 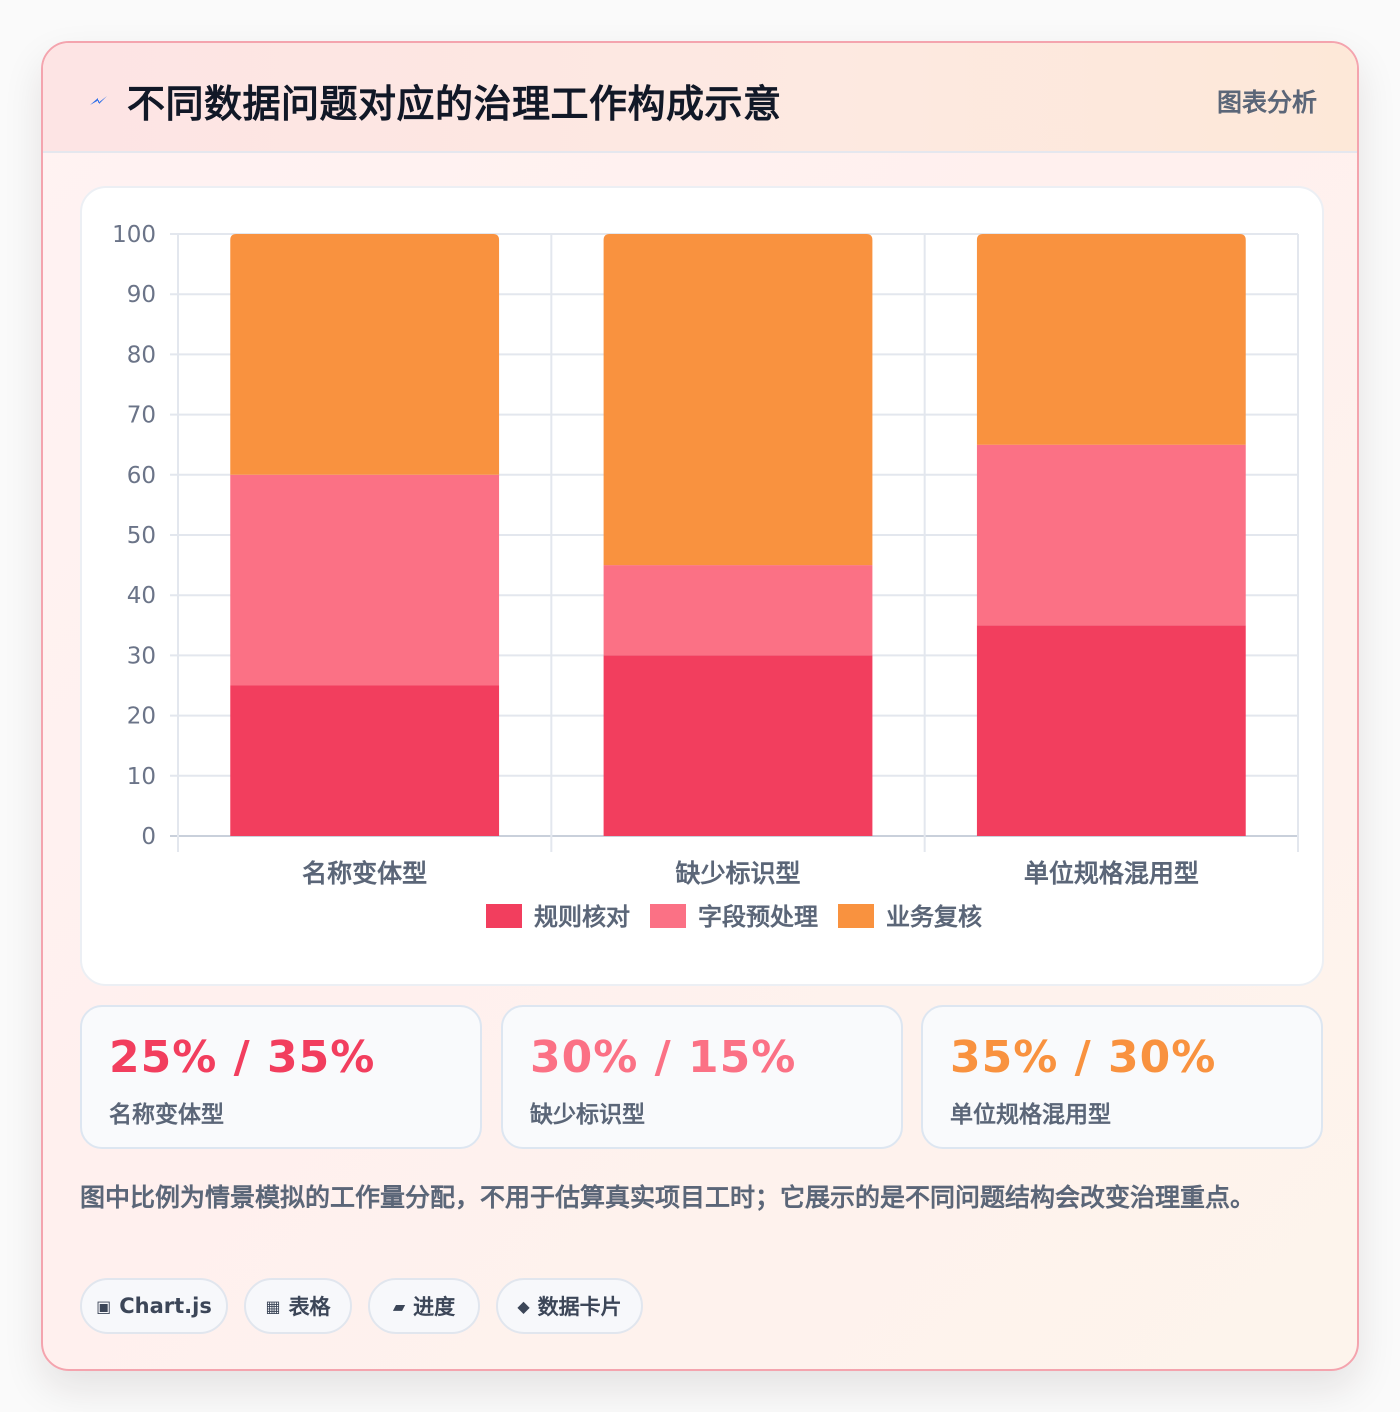 What do you see at coordinates (587, 1115) in the screenshot?
I see `stat-label-2: 缺少标识型` at bounding box center [587, 1115].